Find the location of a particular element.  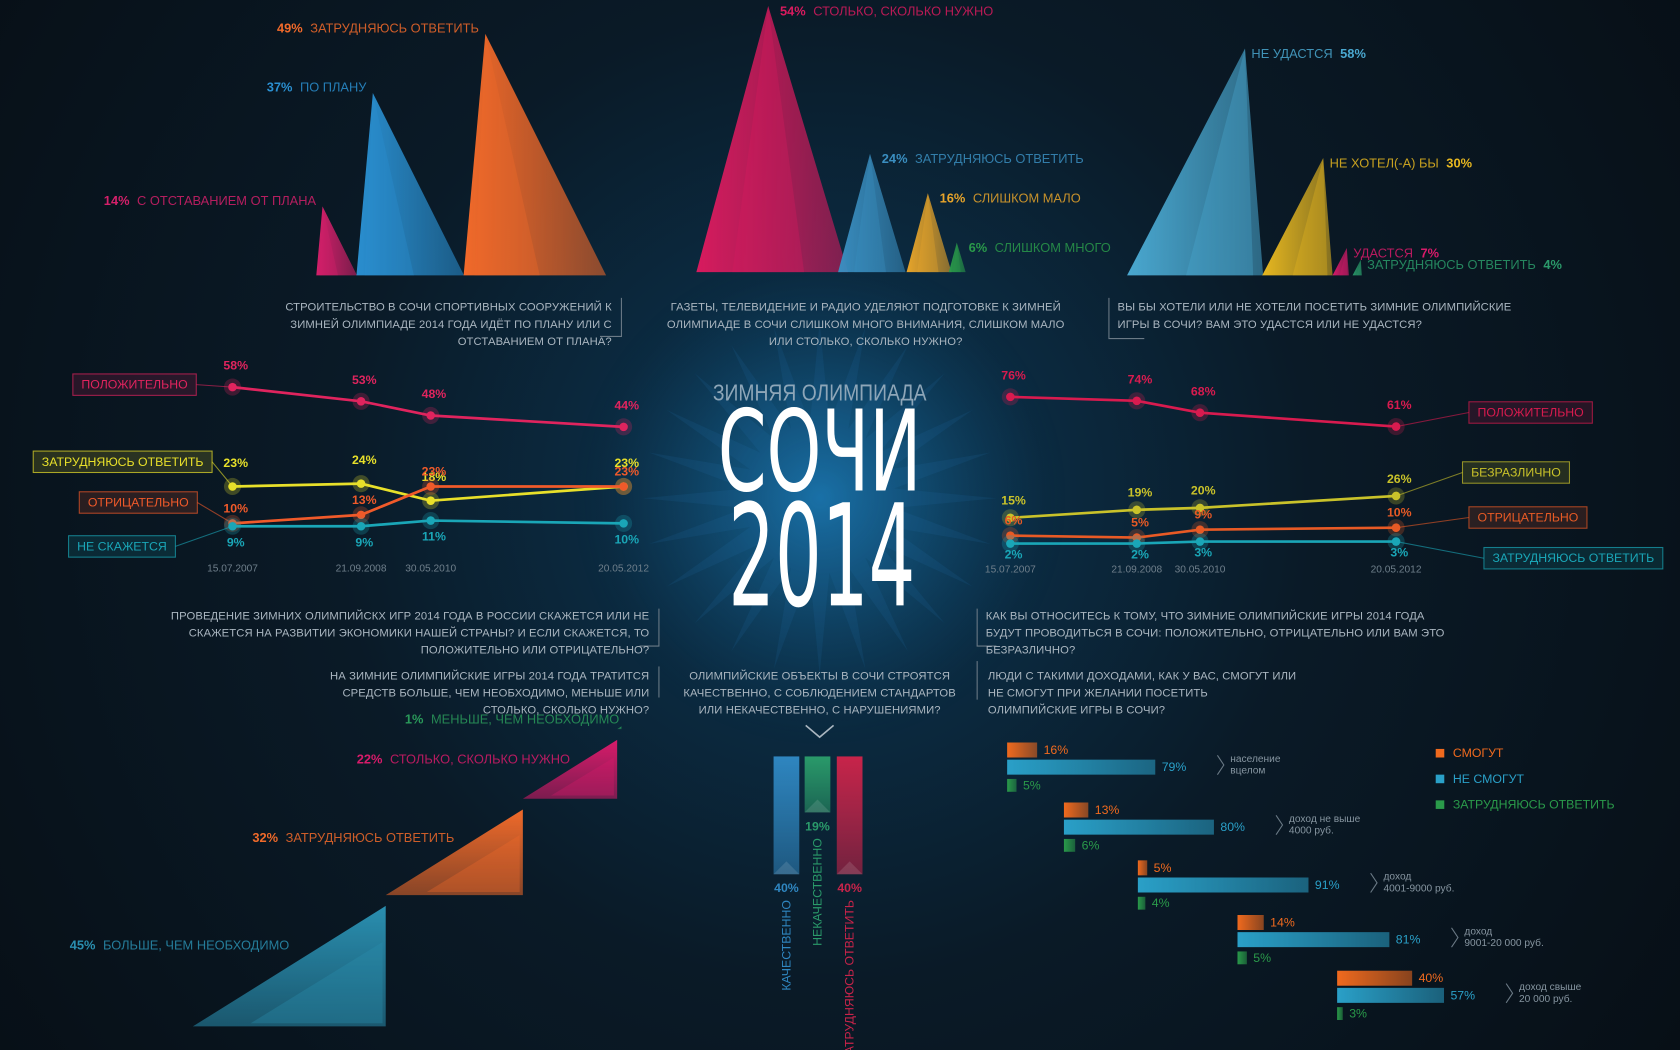

value-label: 76% is located at coordinates (1013, 375).